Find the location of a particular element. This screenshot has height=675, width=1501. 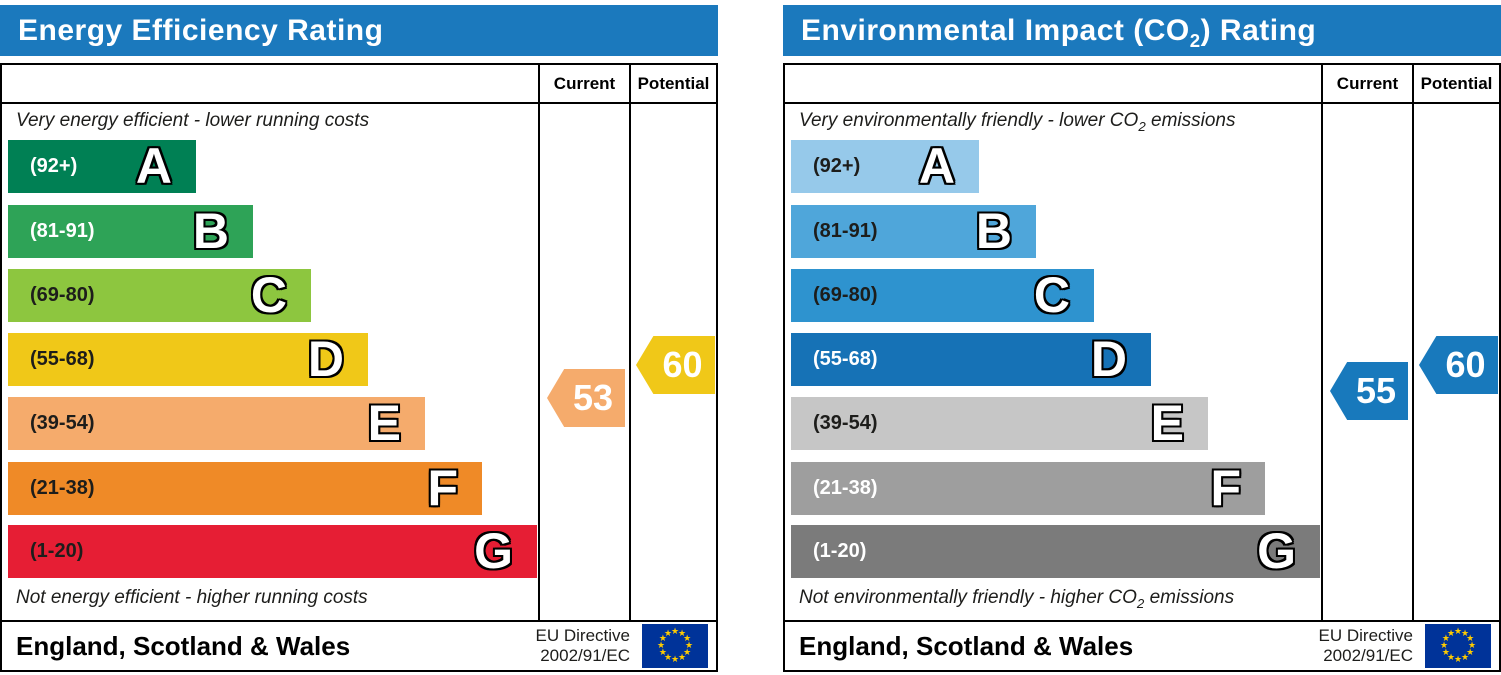

energy-panel-title: Energy Efficiency Rating is located at coordinates (359, 30).